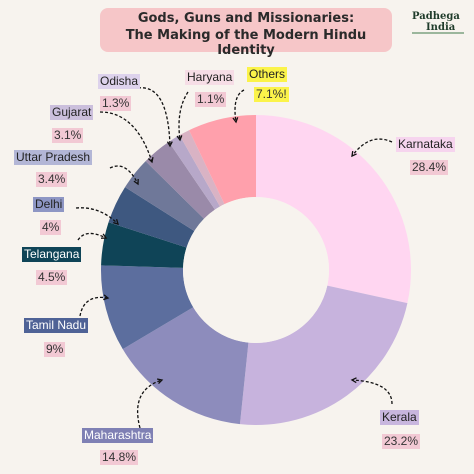 The image size is (474, 474). What do you see at coordinates (438, 33) in the screenshot?
I see `logo-underline` at bounding box center [438, 33].